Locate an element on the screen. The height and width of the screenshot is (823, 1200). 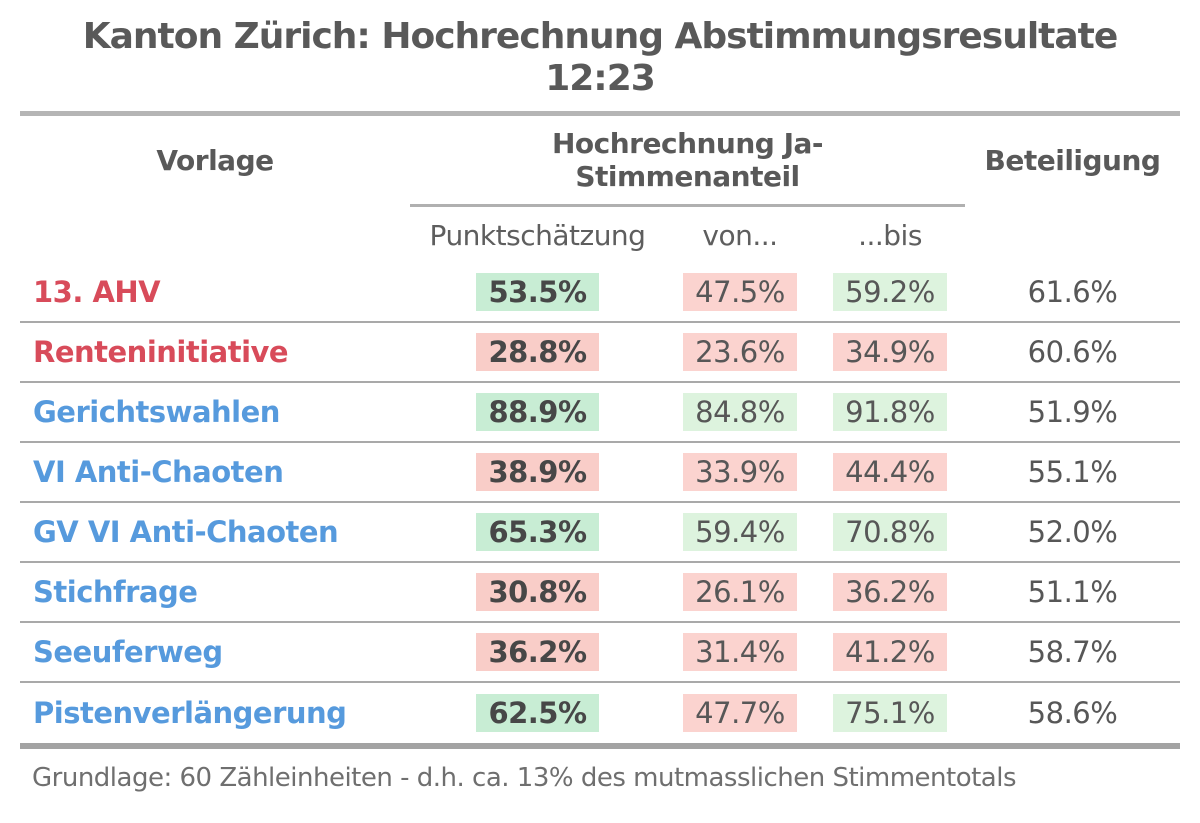
point-estimate-badge: 36.2% is located at coordinates (537, 652).